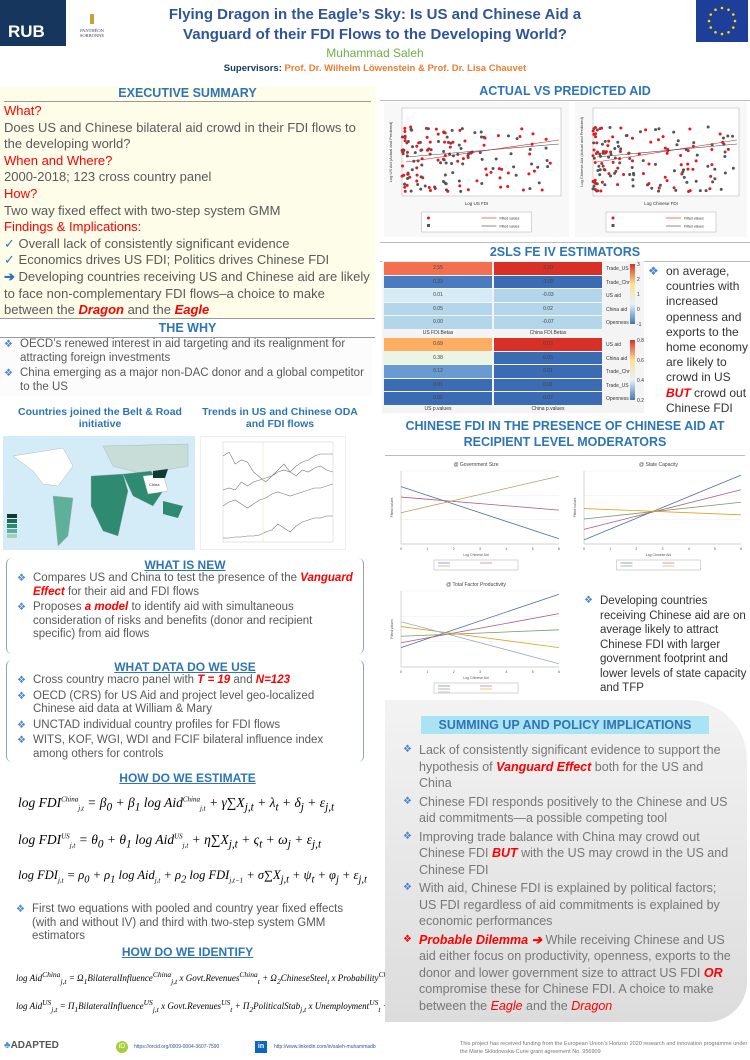 The image size is (750, 1060). Describe the element at coordinates (548, 344) in the screenshot. I see `heatmap-cell: 0.03` at that location.